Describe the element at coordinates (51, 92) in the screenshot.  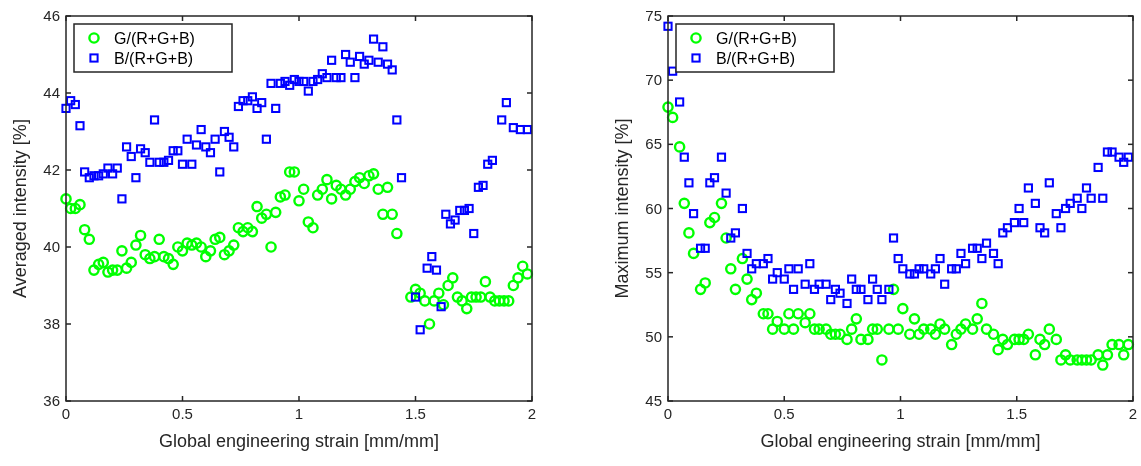
I see `y-tick-label: 44` at that location.